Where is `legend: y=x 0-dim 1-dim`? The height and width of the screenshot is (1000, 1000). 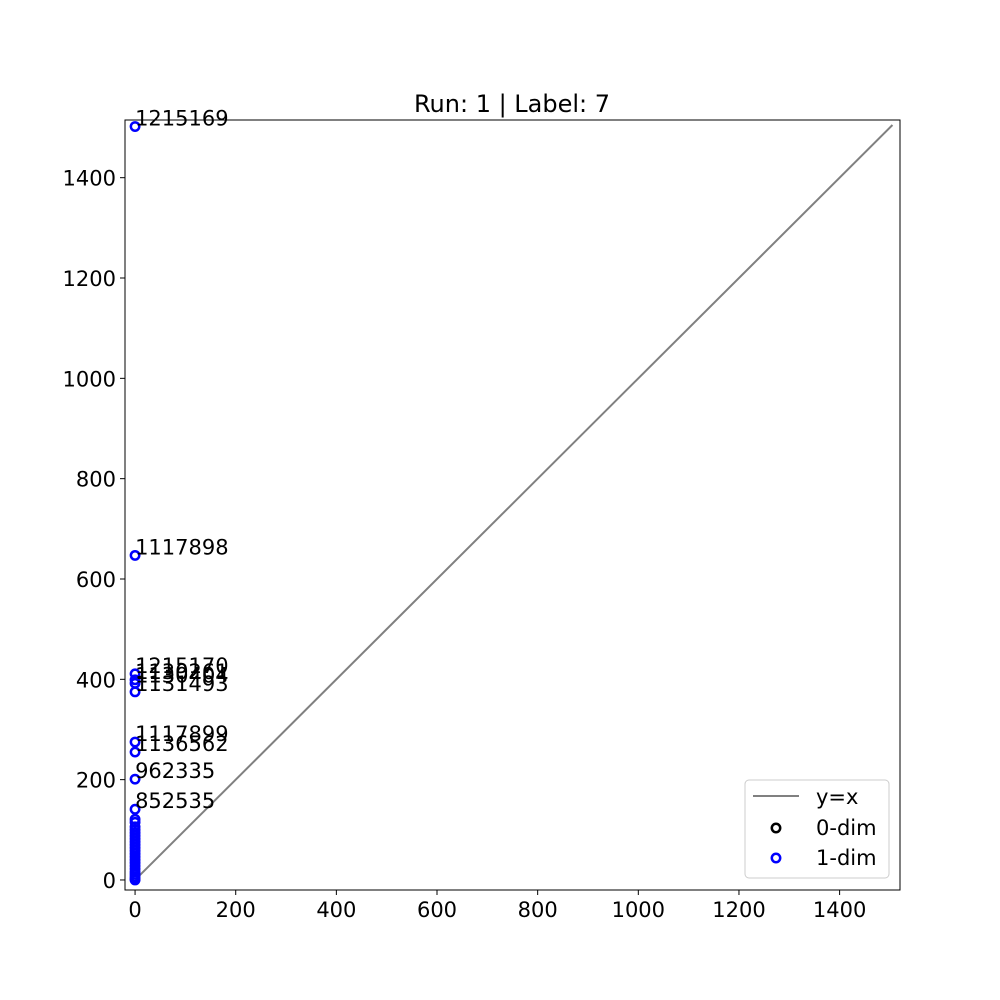 legend: y=x 0-dim 1-dim is located at coordinates (817, 829).